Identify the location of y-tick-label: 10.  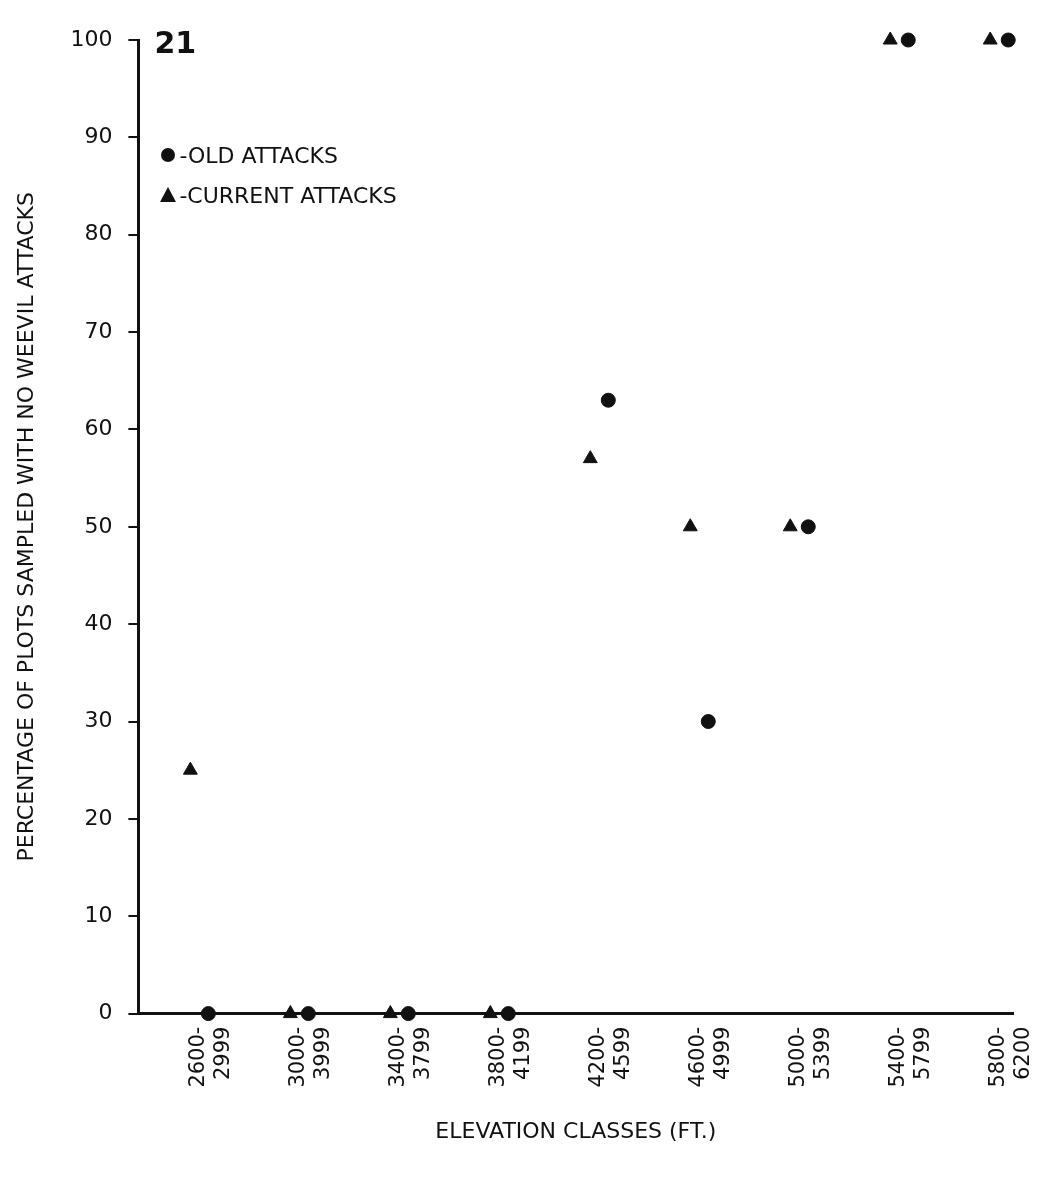
(98, 914).